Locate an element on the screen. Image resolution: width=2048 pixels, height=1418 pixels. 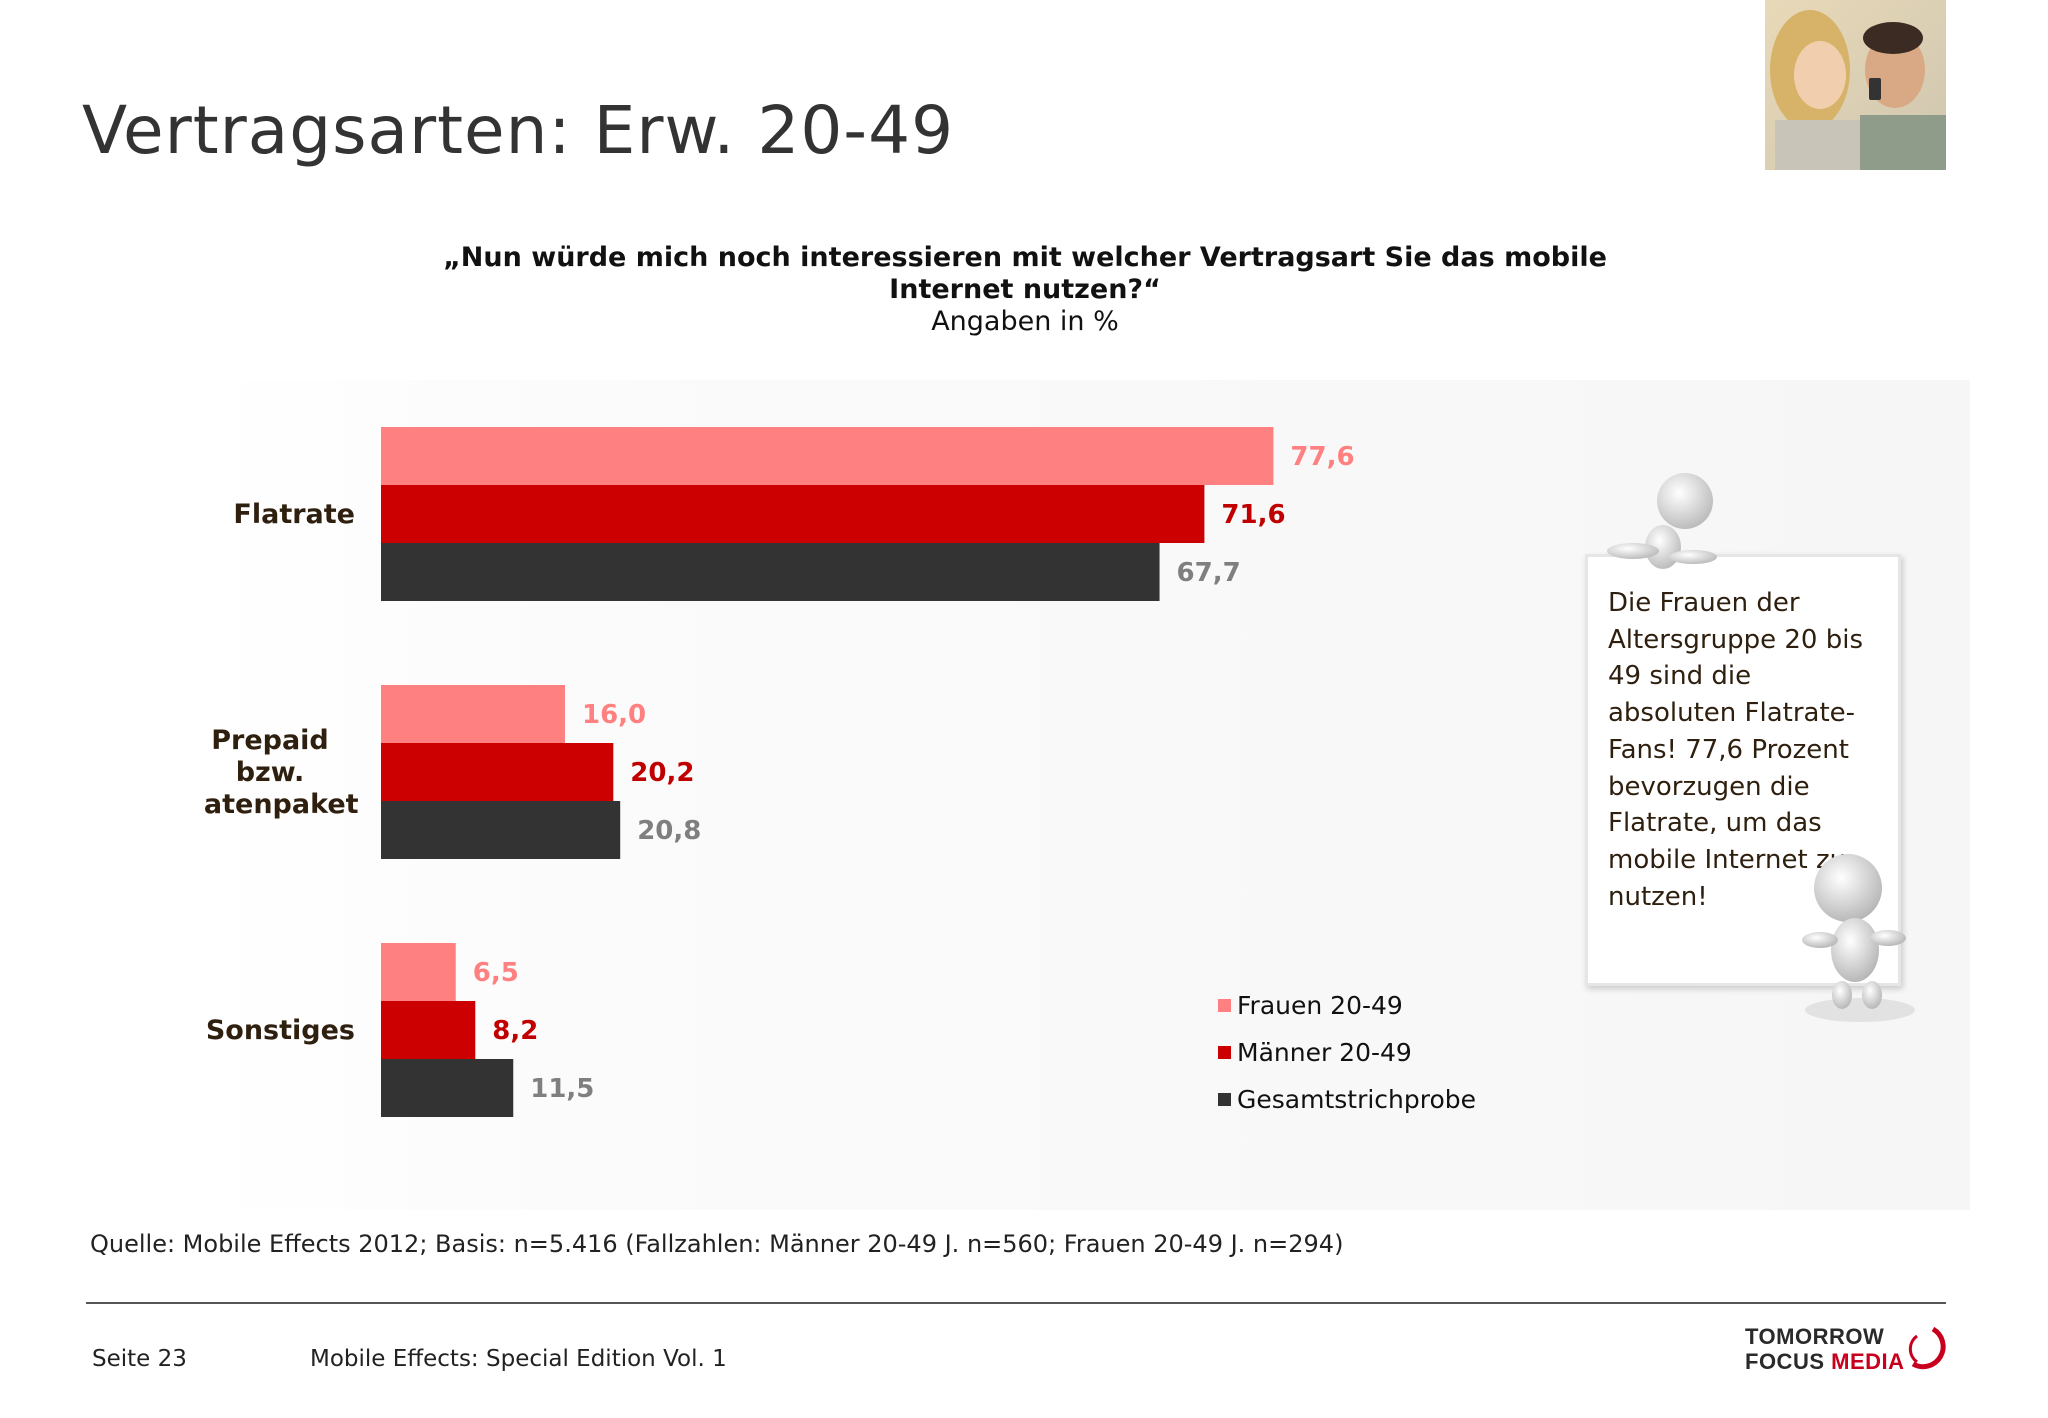
page-title: Vertragsarten: Erw. 20-49 is located at coordinates (518, 130).